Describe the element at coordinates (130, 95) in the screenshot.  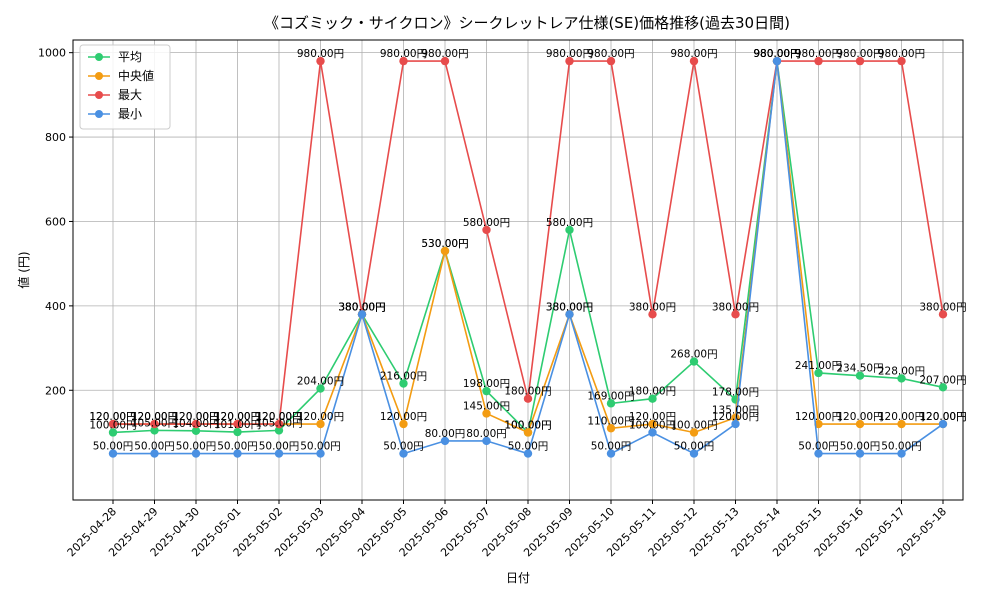
I see `legend-label: 最大` at that location.